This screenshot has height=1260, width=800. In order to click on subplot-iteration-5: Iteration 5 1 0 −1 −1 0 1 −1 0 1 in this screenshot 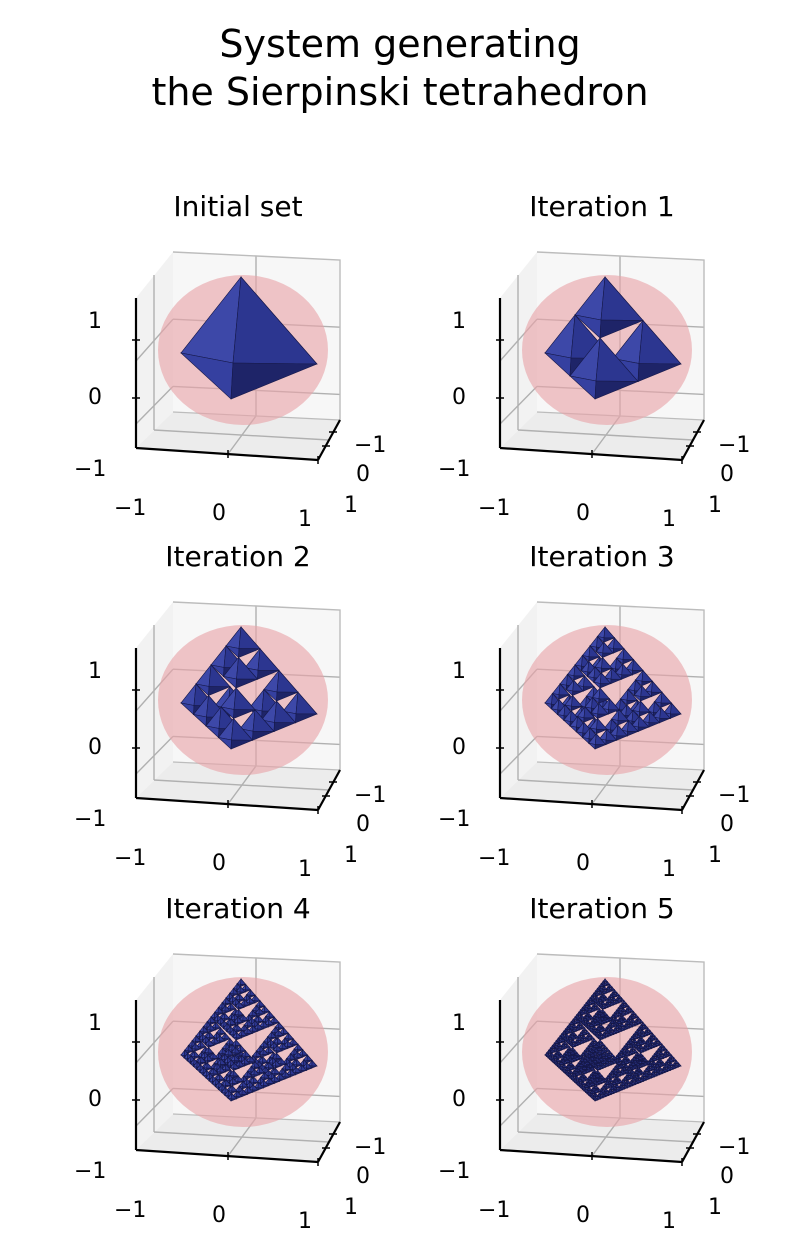, I will do `click(619, 1067)`.